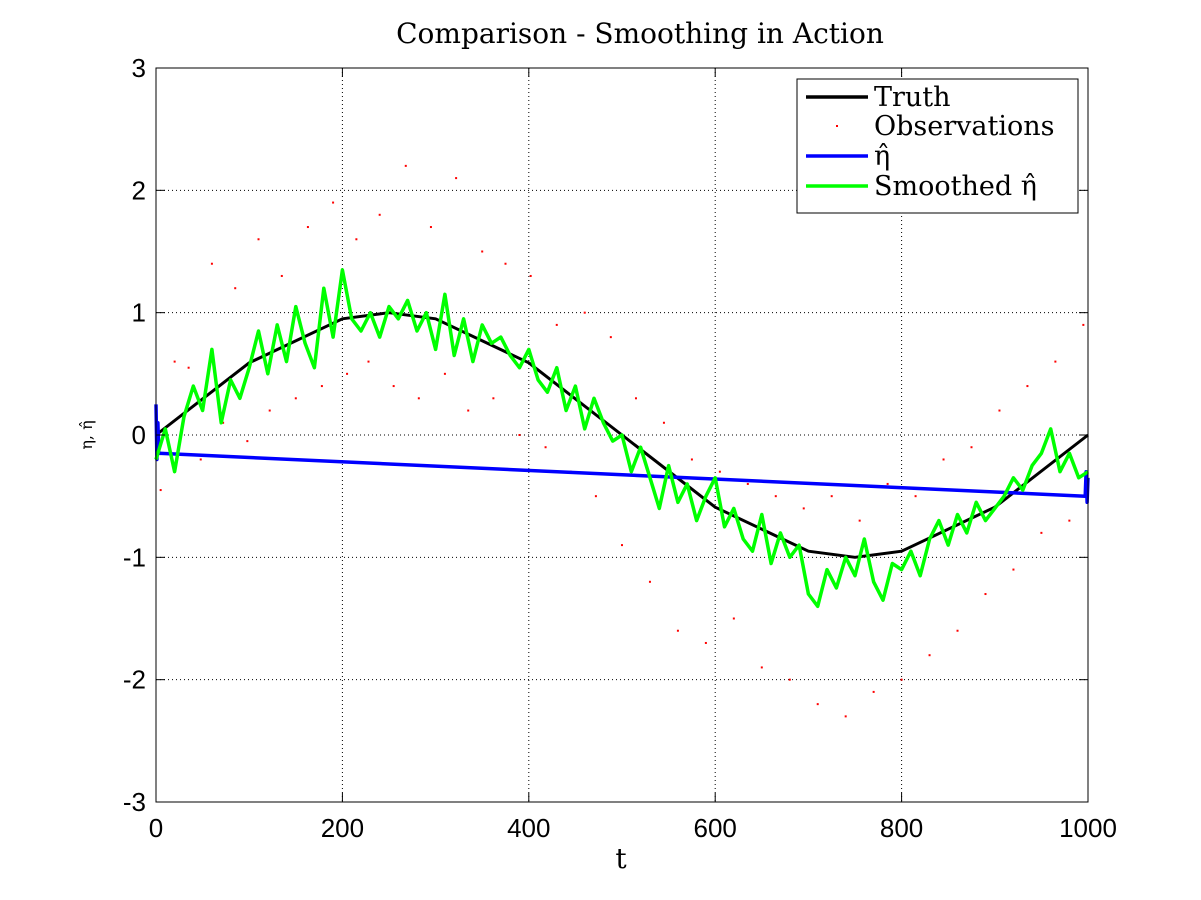 The width and height of the screenshot is (1201, 900). Describe the element at coordinates (621, 858) in the screenshot. I see `x-axis-label: t` at that location.